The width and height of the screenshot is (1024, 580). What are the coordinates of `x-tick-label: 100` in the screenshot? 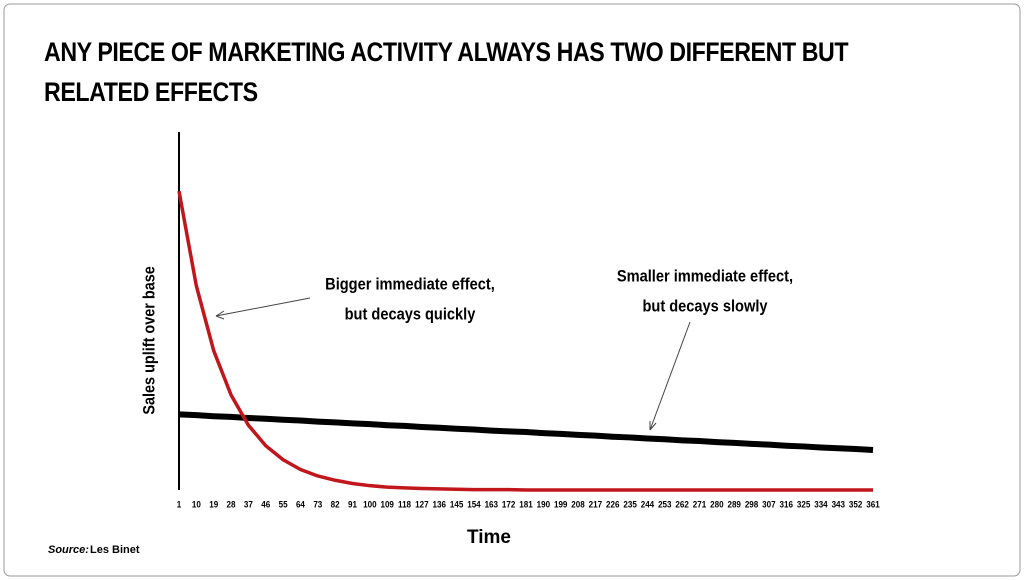 It's located at (370, 504).